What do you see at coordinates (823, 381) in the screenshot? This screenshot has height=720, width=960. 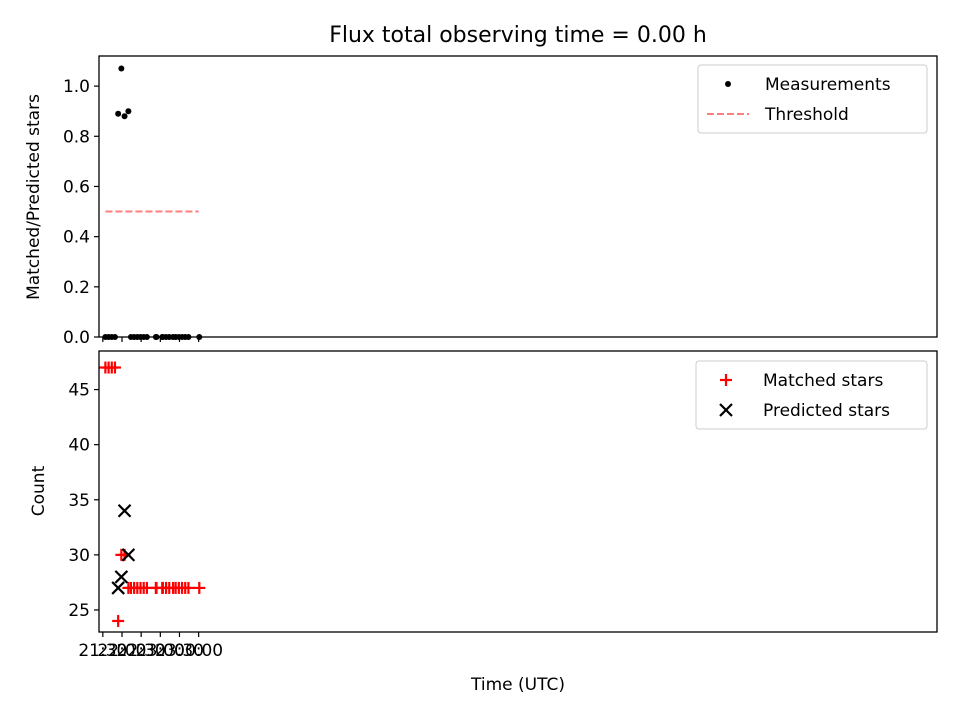 I see `legend-matched-label: Matched stars` at bounding box center [823, 381].